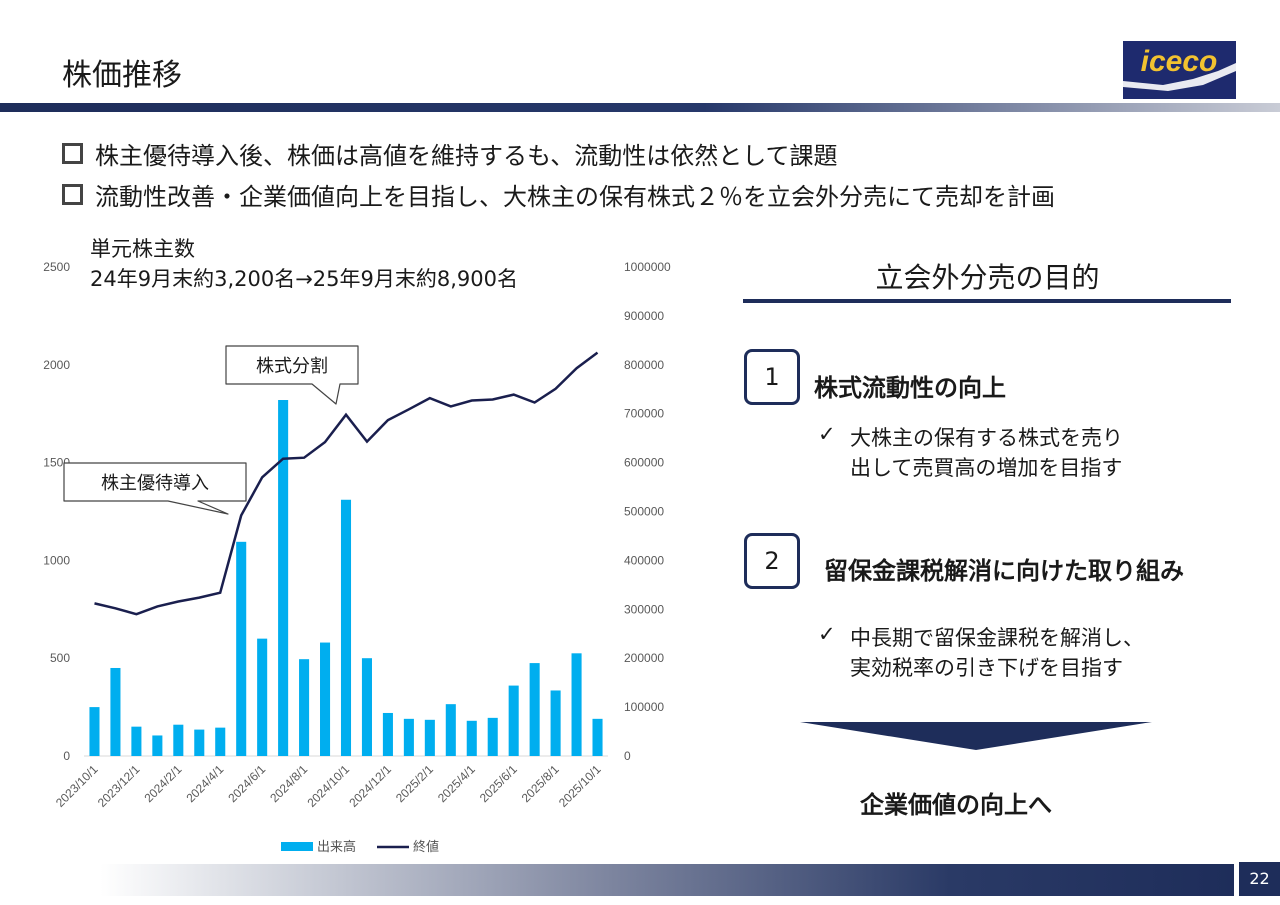  Describe the element at coordinates (142, 249) in the screenshot. I see `shareholder-count-label: 単元株主数` at that location.